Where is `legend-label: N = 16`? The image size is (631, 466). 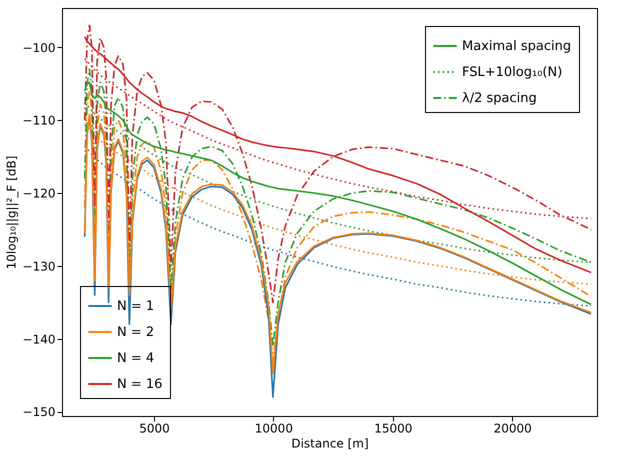
legend-label: N = 16 is located at coordinates (139, 384).